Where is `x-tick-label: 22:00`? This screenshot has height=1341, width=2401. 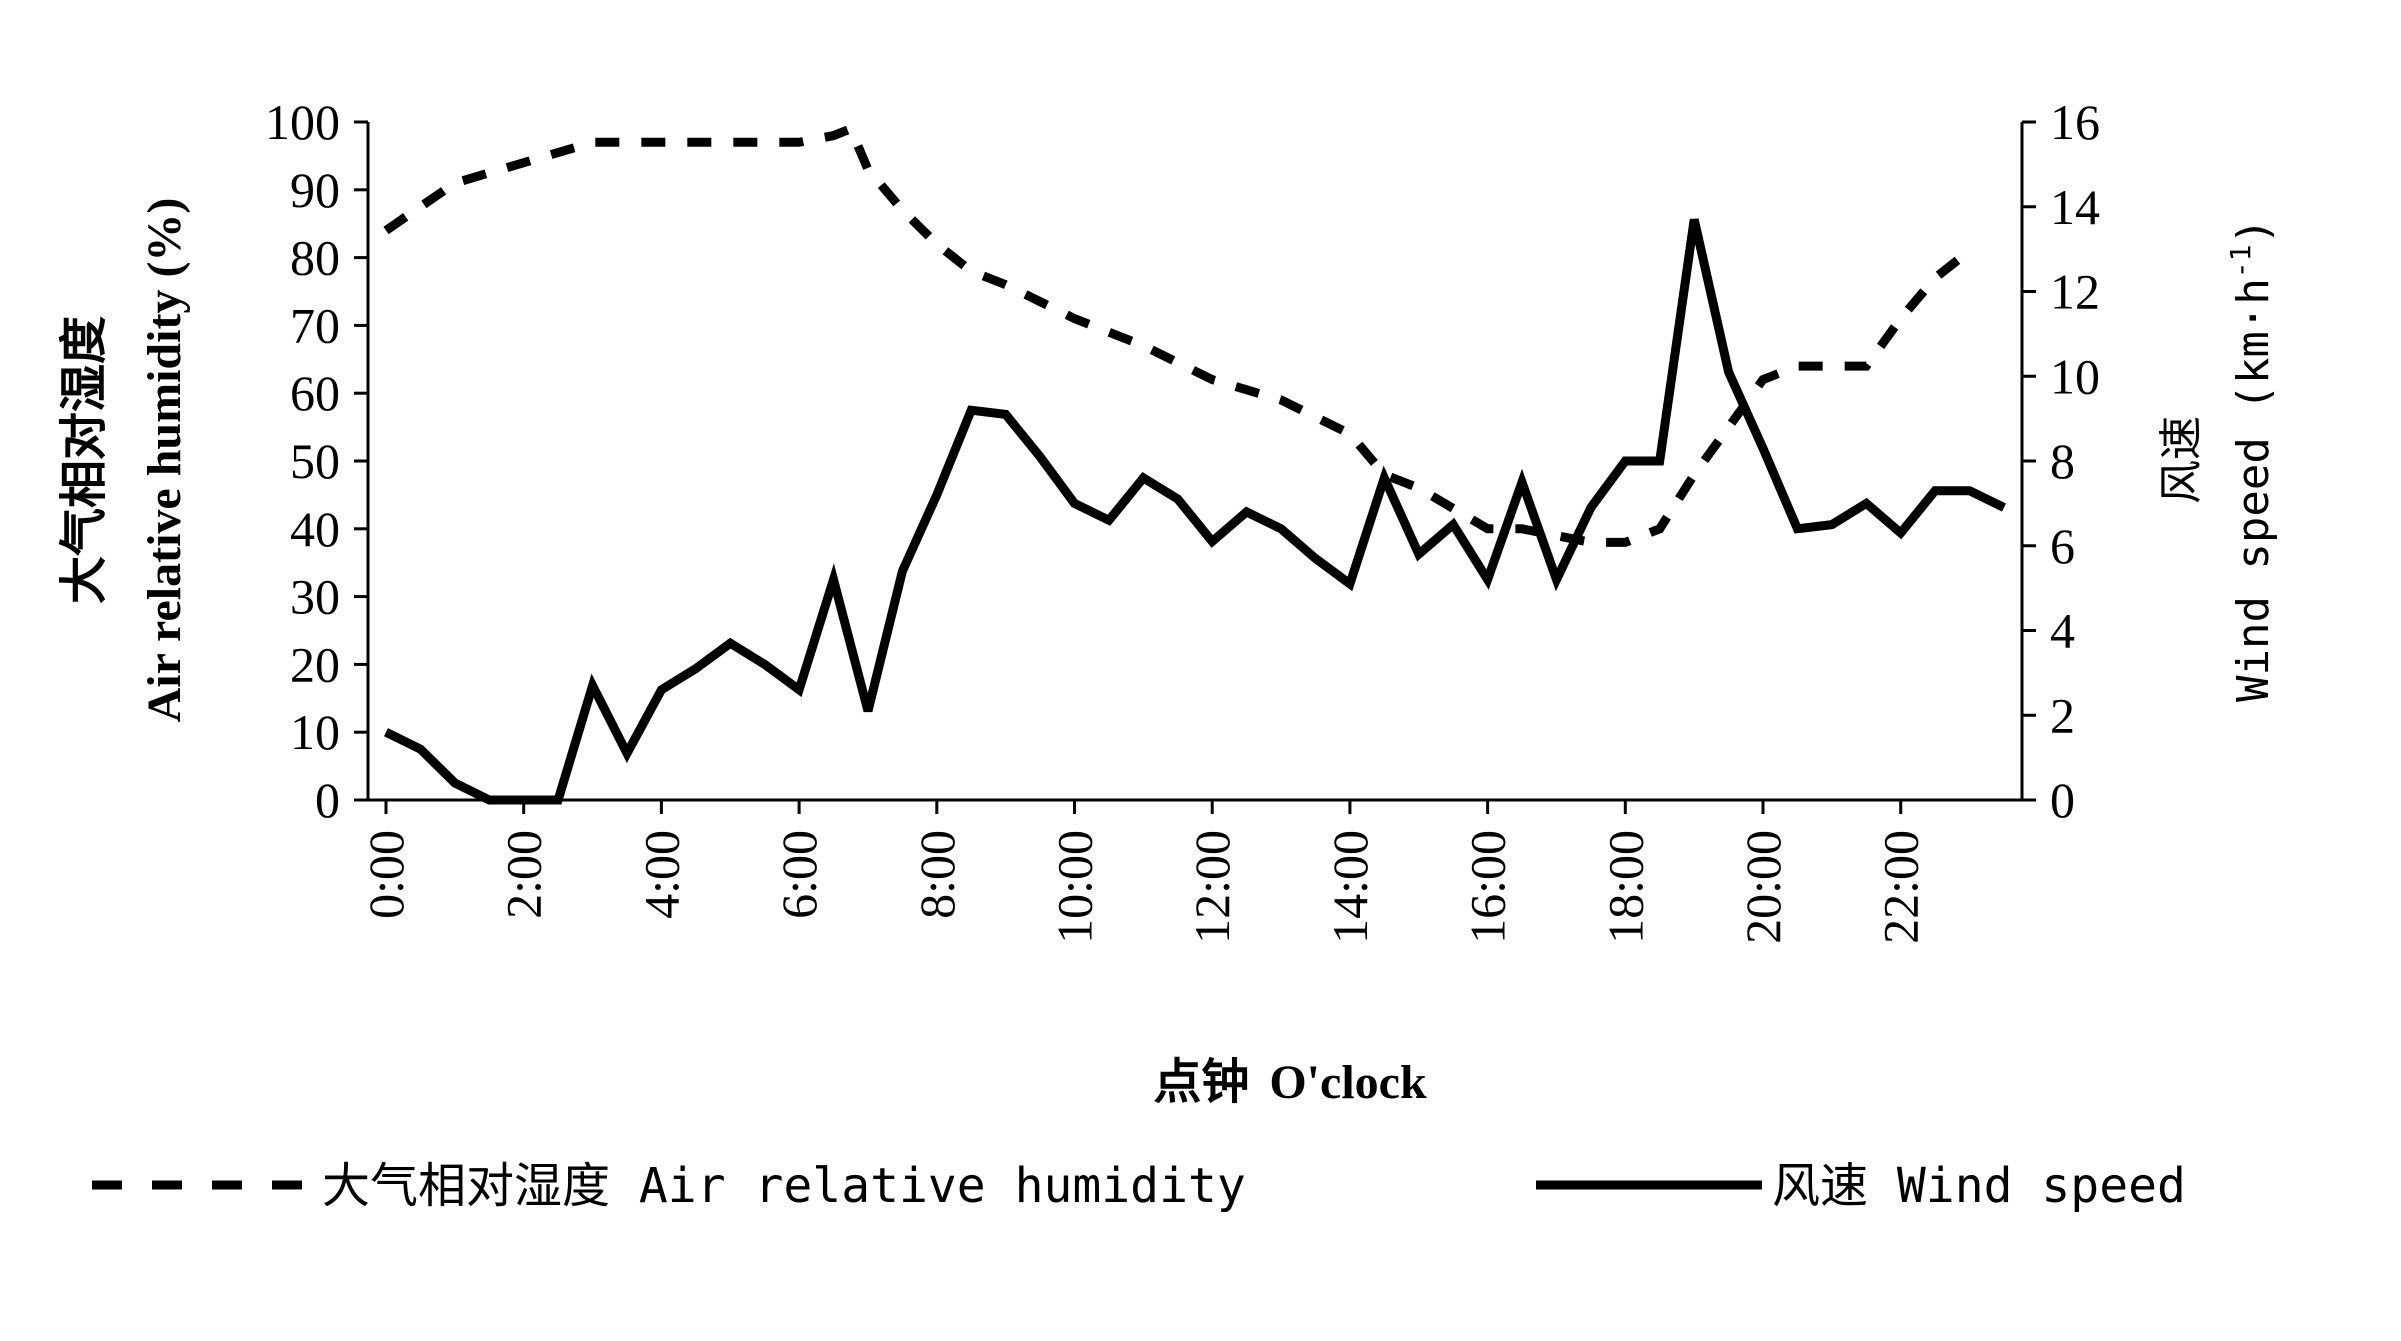
x-tick-label: 22:00 is located at coordinates (1901, 887).